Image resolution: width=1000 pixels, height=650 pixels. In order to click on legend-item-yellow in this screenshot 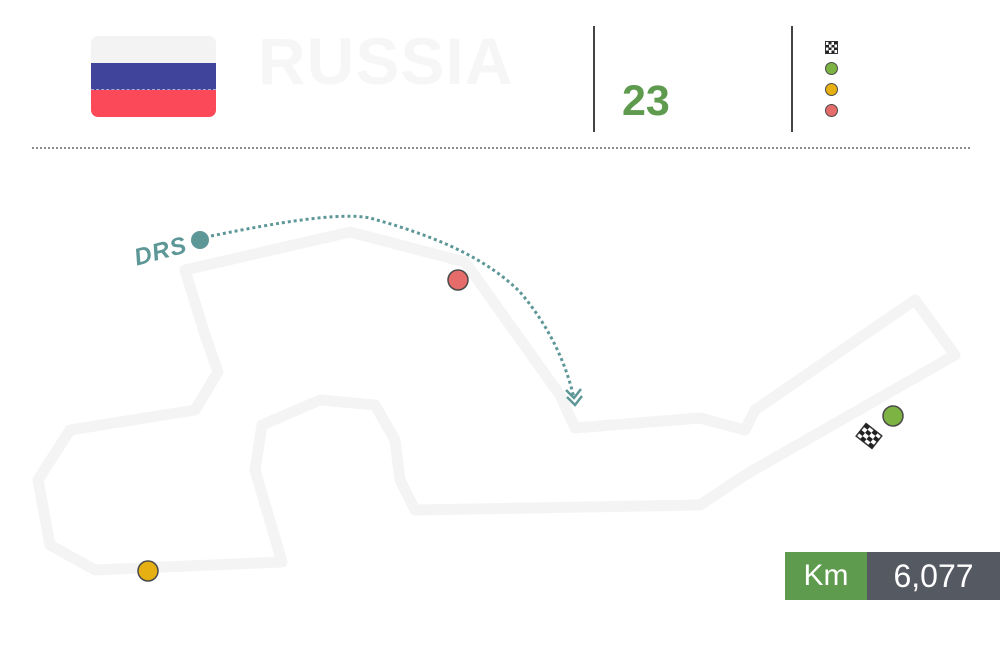, I will do `click(836, 89)`.